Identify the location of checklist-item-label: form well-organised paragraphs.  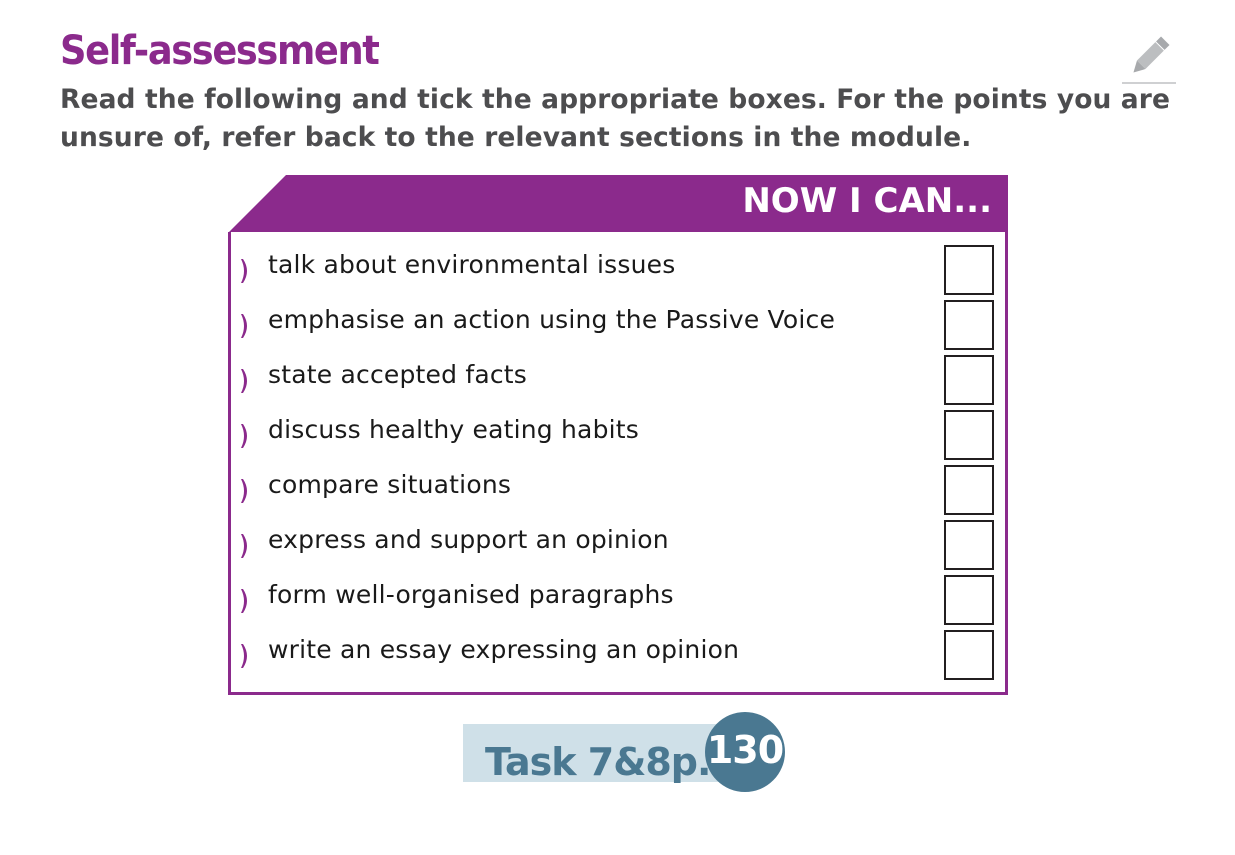
(471, 594).